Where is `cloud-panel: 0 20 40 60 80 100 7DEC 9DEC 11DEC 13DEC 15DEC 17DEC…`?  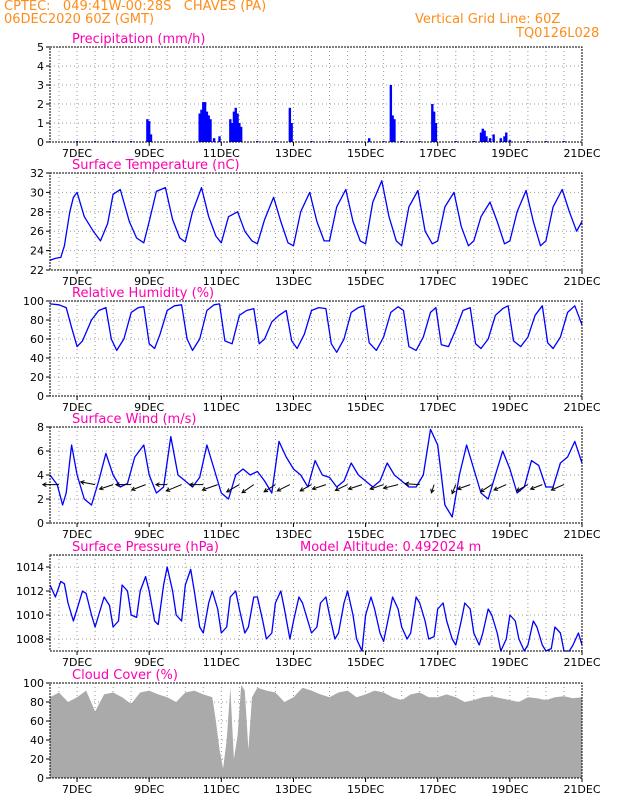 cloud-panel: 0 20 40 60 80 100 7DEC 9DEC 11DEC 13DEC 15DEC 17DEC… is located at coordinates (312, 732).